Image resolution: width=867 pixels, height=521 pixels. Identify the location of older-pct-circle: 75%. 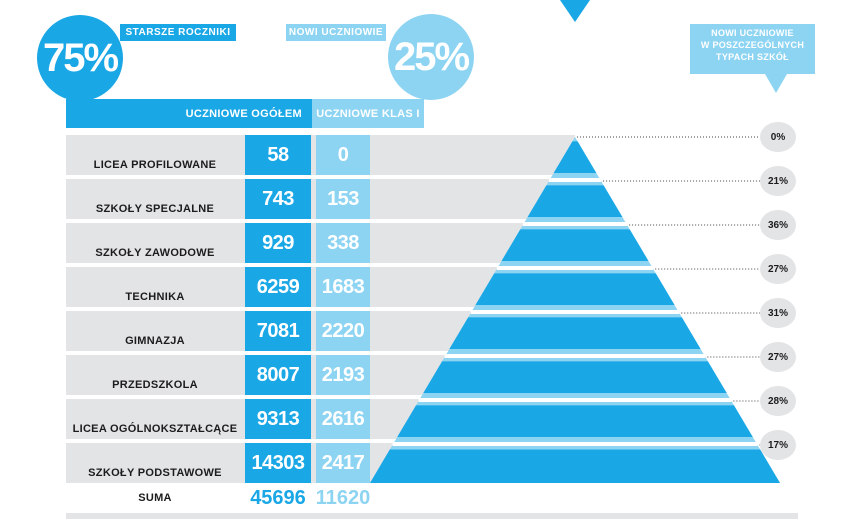
(80, 58).